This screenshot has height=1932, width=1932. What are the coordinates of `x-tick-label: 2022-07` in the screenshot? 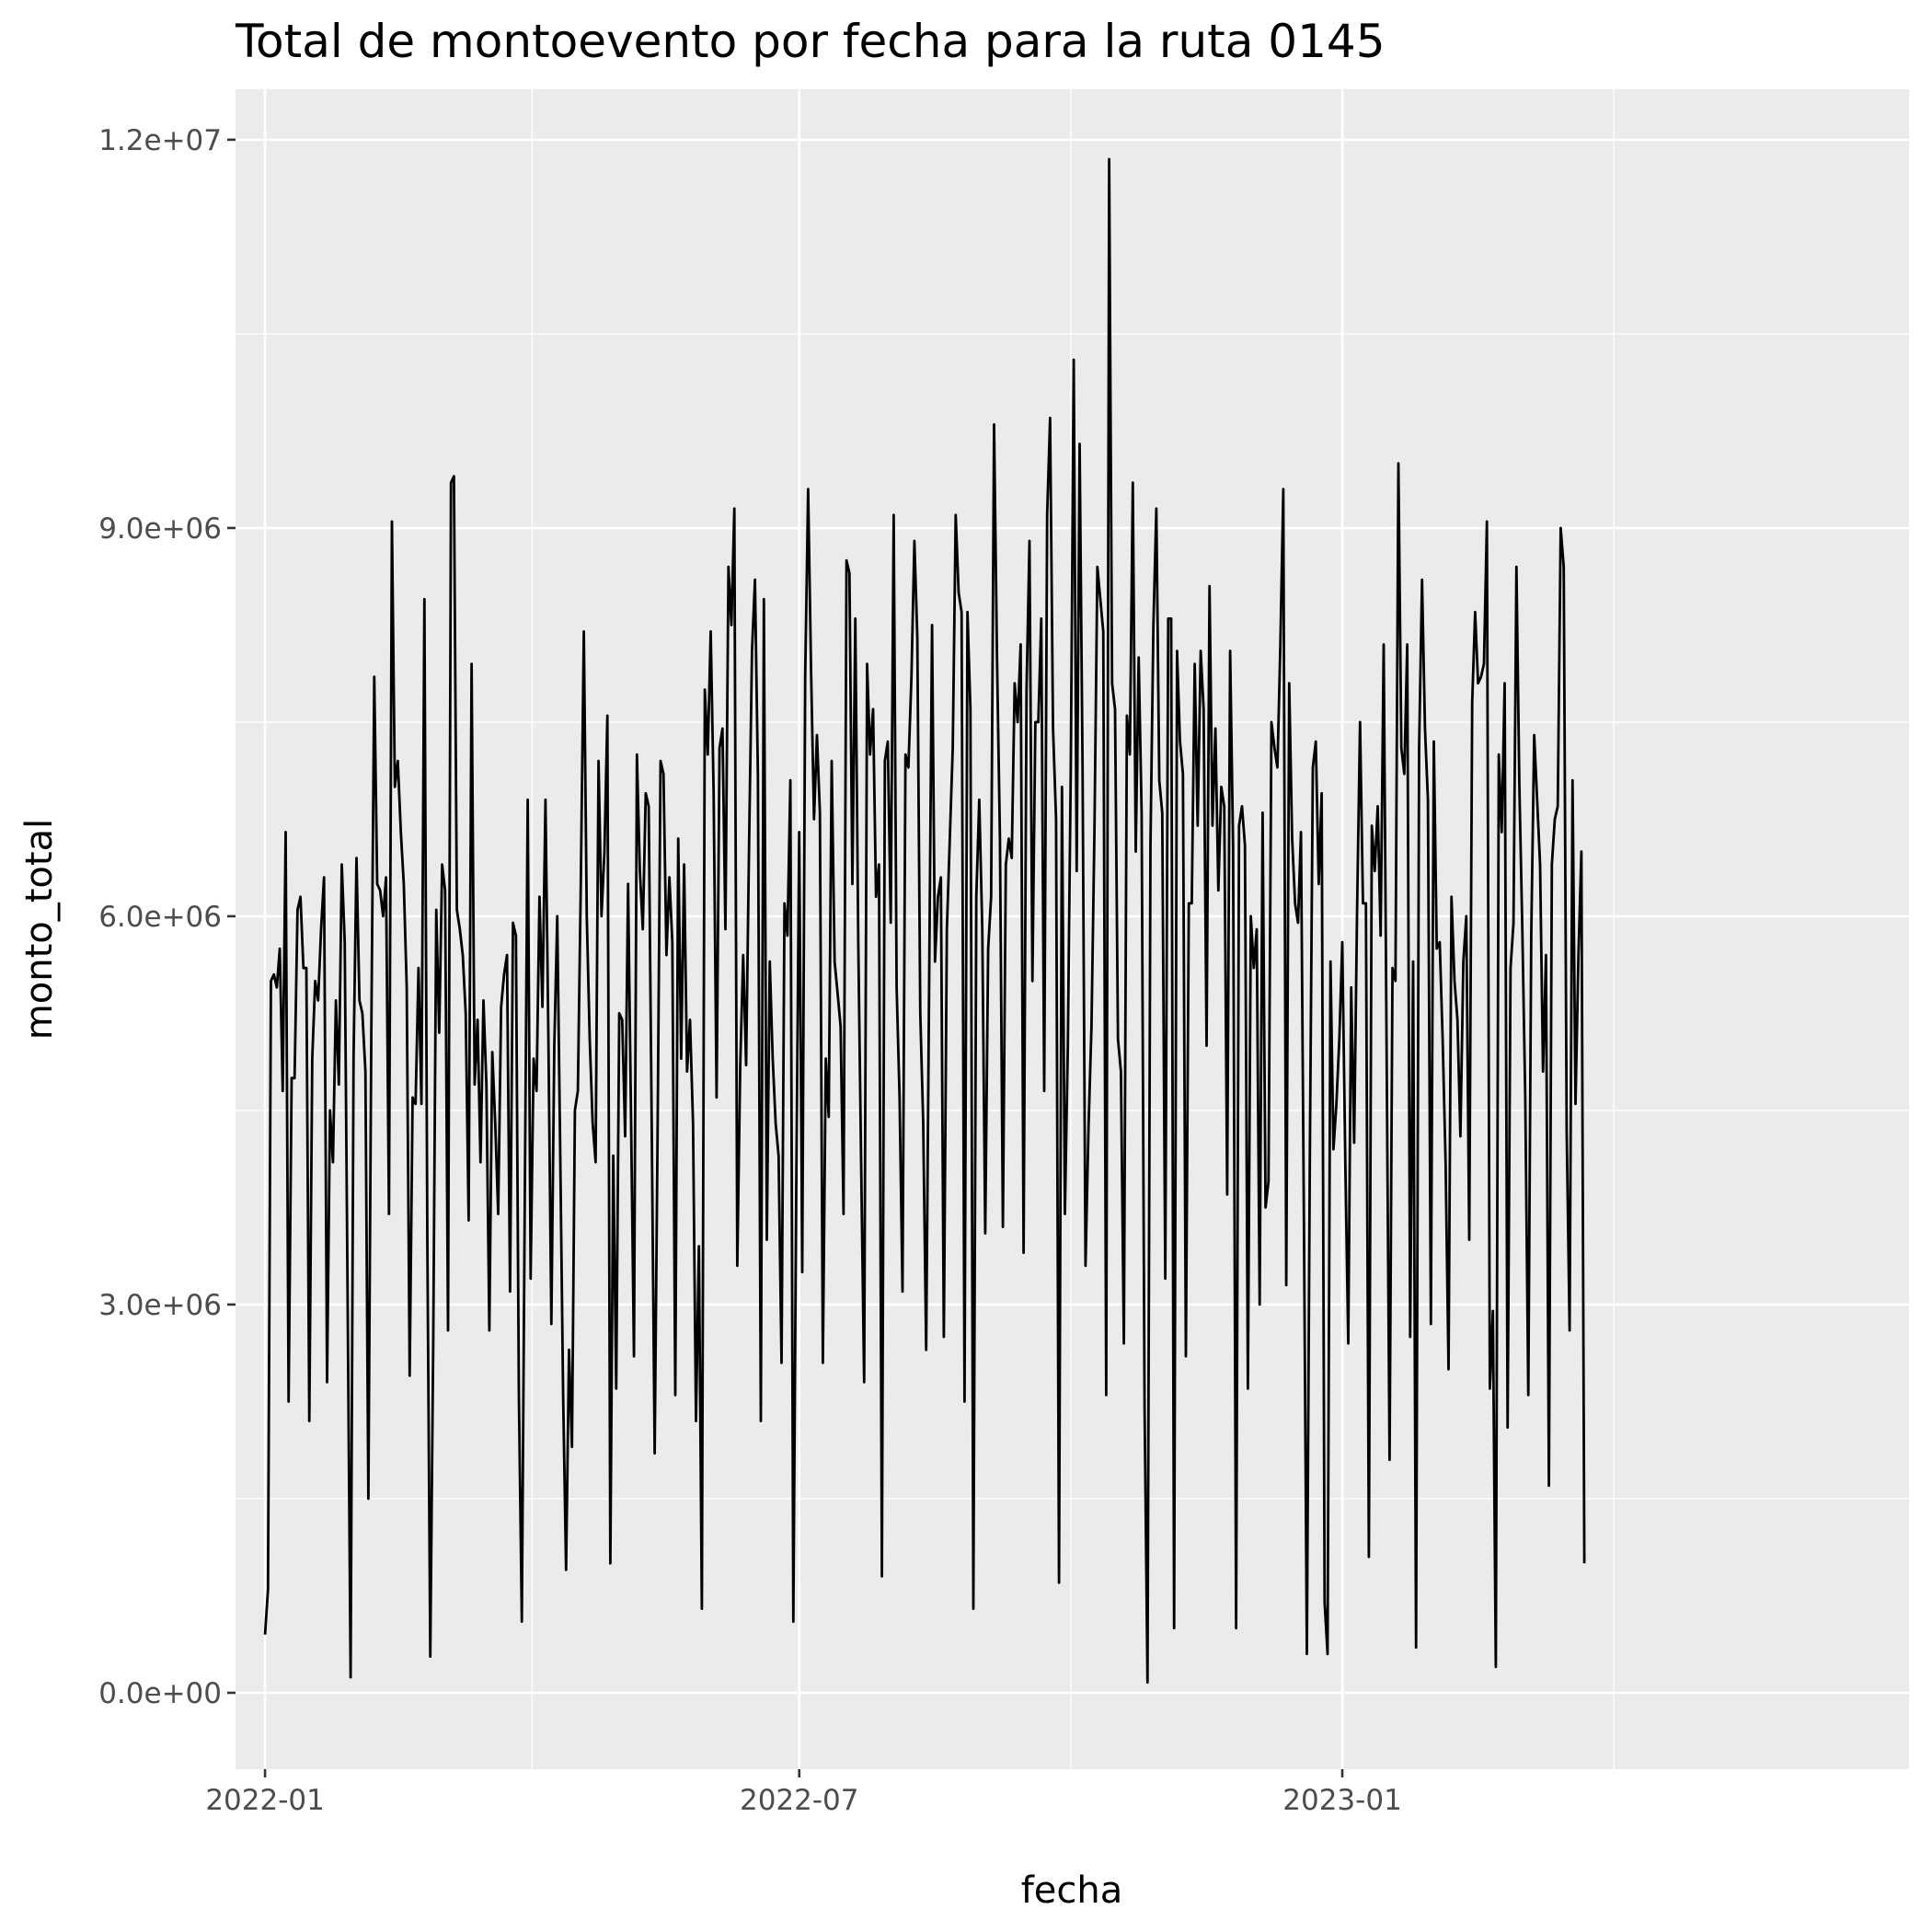 It's located at (799, 1800).